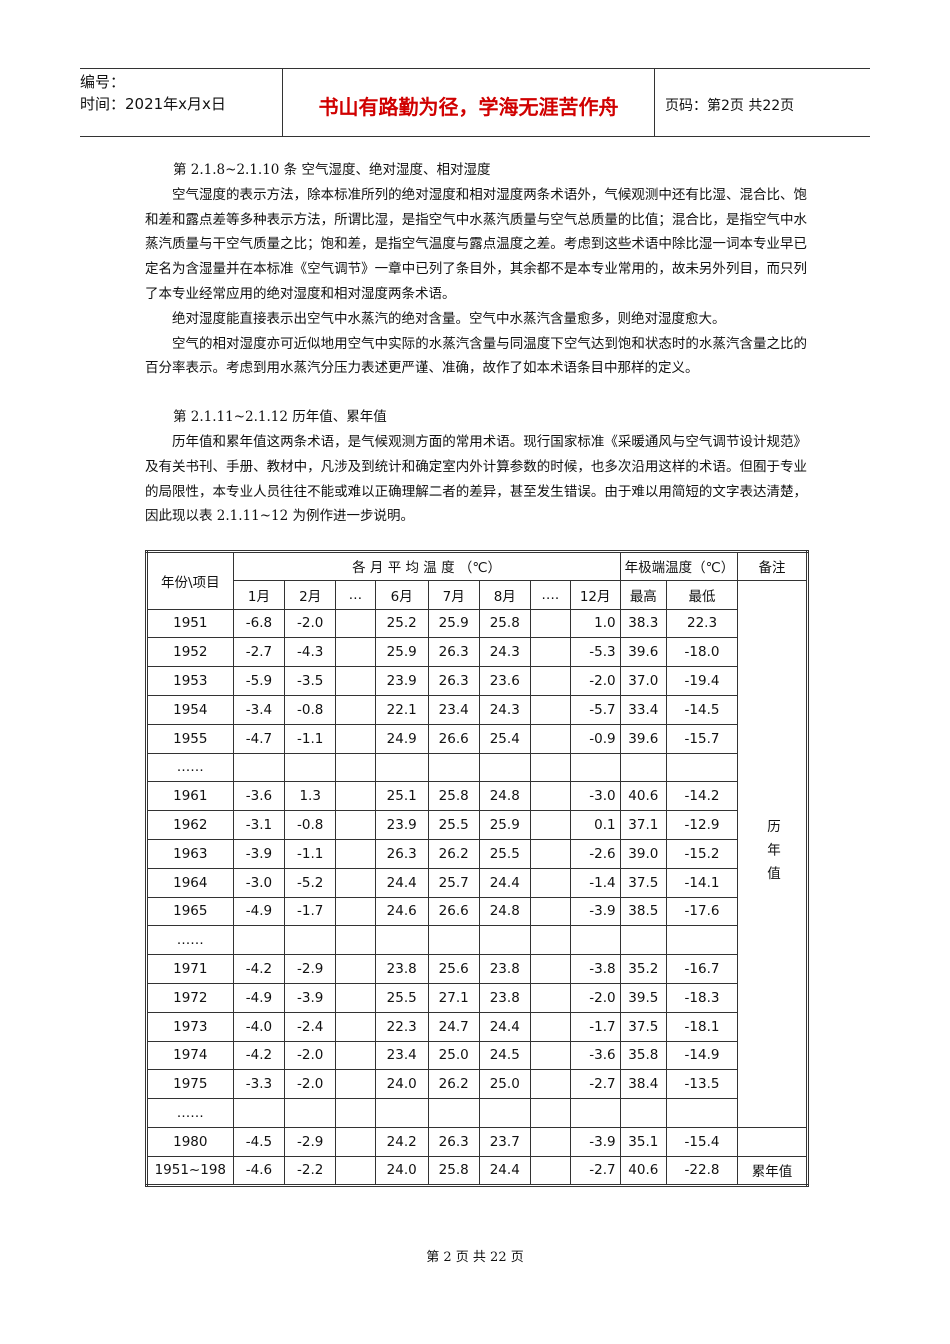 This screenshot has height=1344, width=950. I want to click on value-cell: 37.1, so click(643, 825).